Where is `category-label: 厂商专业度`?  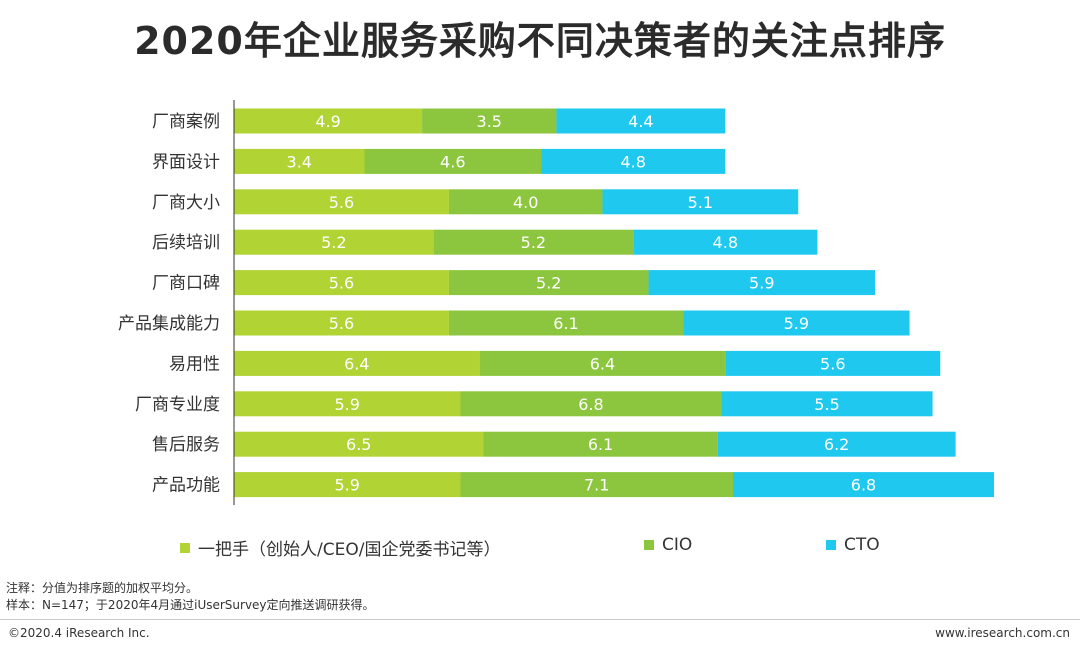
category-label: 厂商专业度 is located at coordinates (177, 405).